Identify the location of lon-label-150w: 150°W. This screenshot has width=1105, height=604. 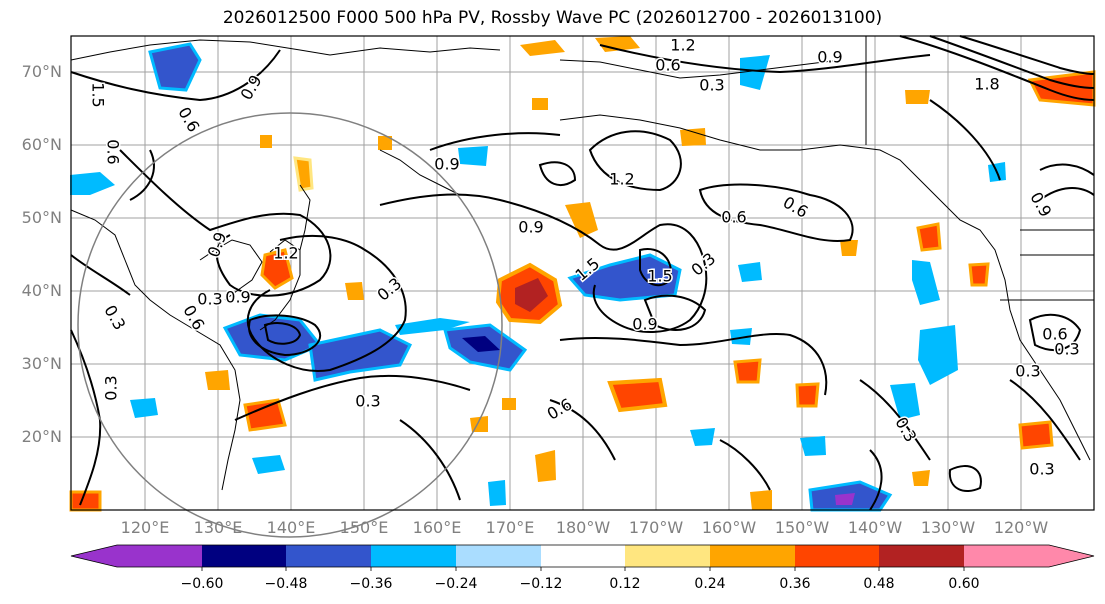
(802, 527).